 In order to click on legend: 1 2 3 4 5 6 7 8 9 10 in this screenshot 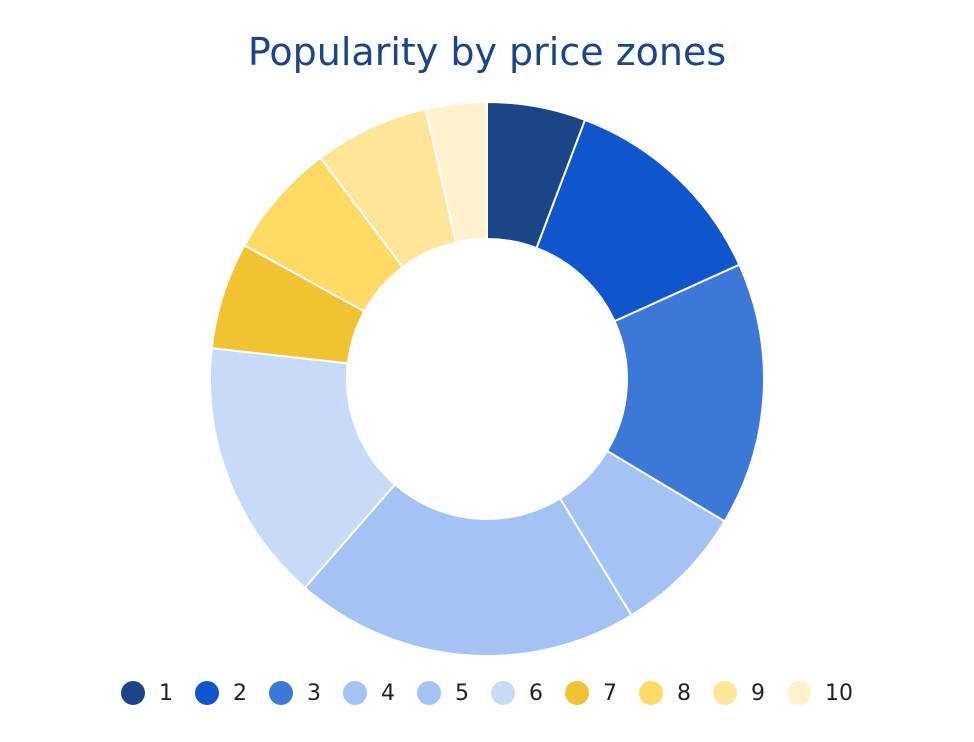, I will do `click(487, 693)`.